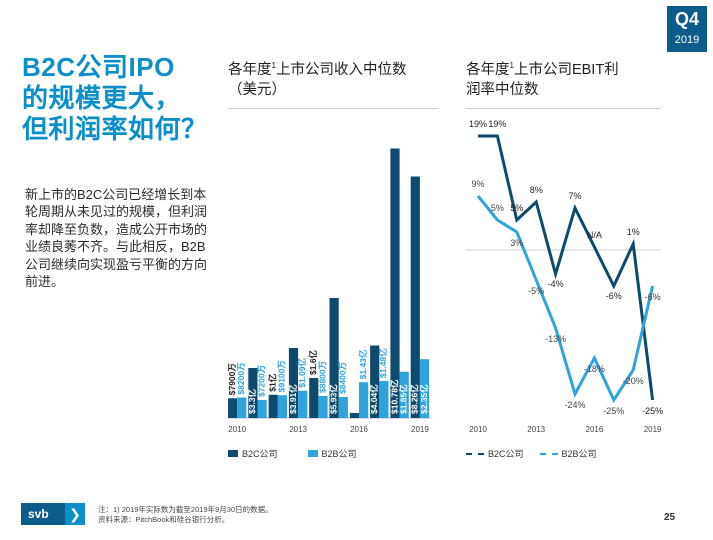  I want to click on ebit-data-label-b2b-2010: 9%, so click(477, 184).